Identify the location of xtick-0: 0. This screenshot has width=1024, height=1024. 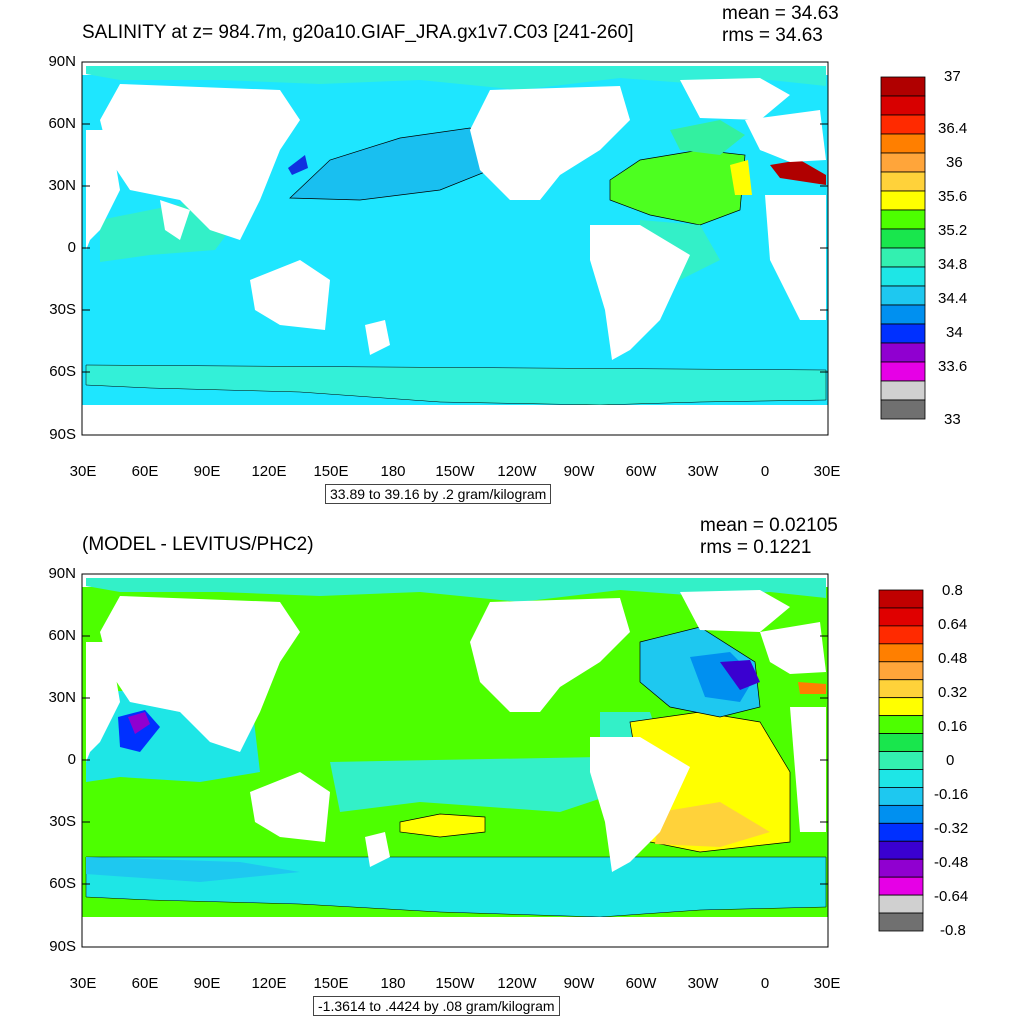
(765, 471).